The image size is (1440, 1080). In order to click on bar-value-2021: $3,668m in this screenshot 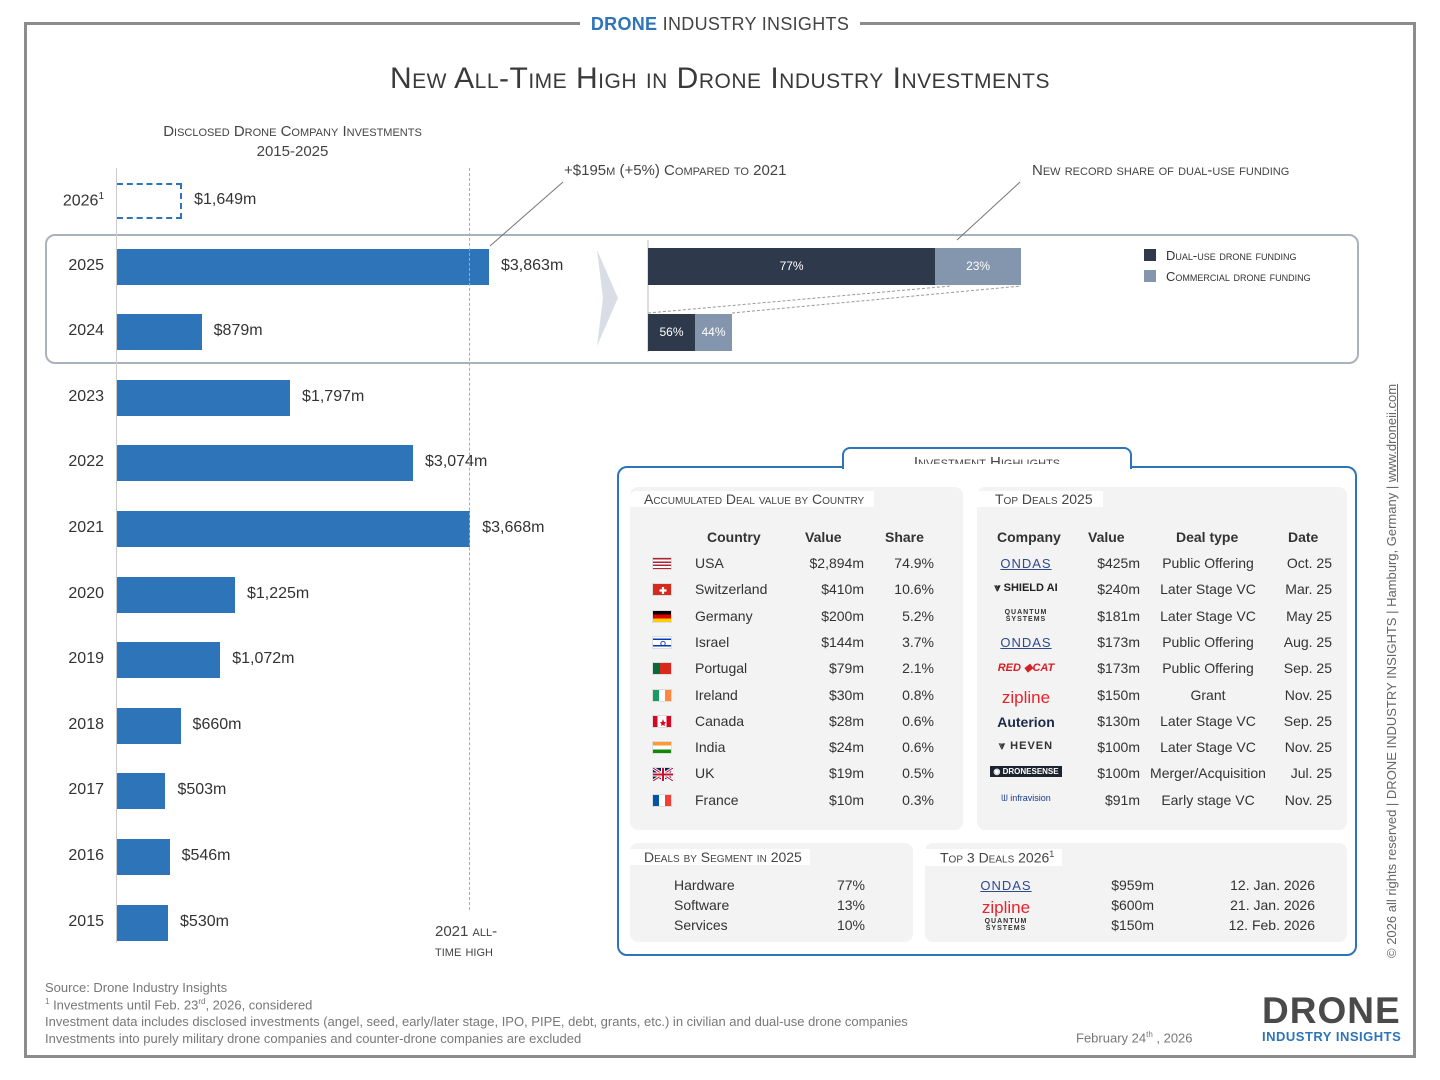, I will do `click(513, 527)`.